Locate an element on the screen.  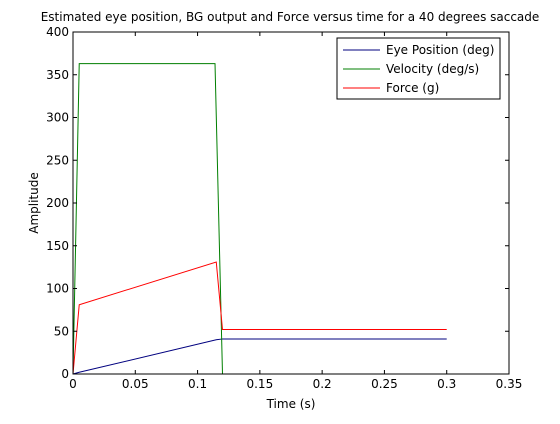
x-tick-label: 0.3 is located at coordinates (446, 384).